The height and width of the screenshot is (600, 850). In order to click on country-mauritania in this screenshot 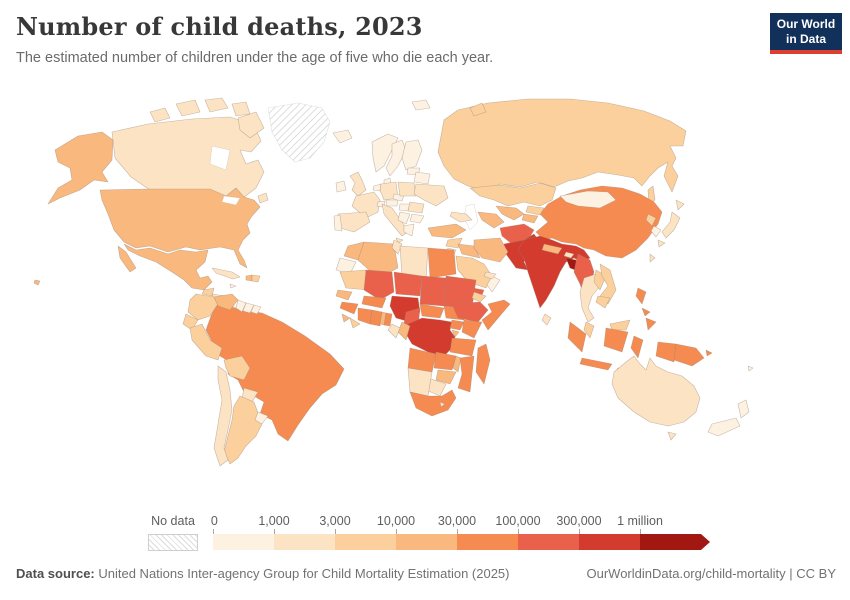, I will do `click(354, 280)`.